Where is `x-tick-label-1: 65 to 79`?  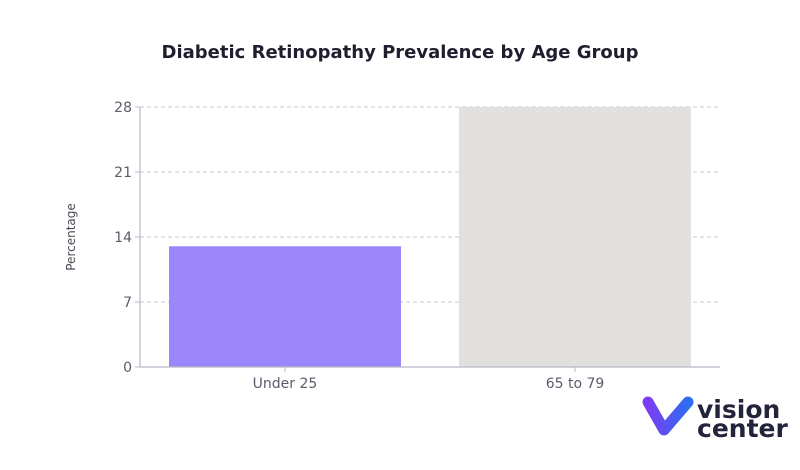
x-tick-label-1: 65 to 79 is located at coordinates (575, 384).